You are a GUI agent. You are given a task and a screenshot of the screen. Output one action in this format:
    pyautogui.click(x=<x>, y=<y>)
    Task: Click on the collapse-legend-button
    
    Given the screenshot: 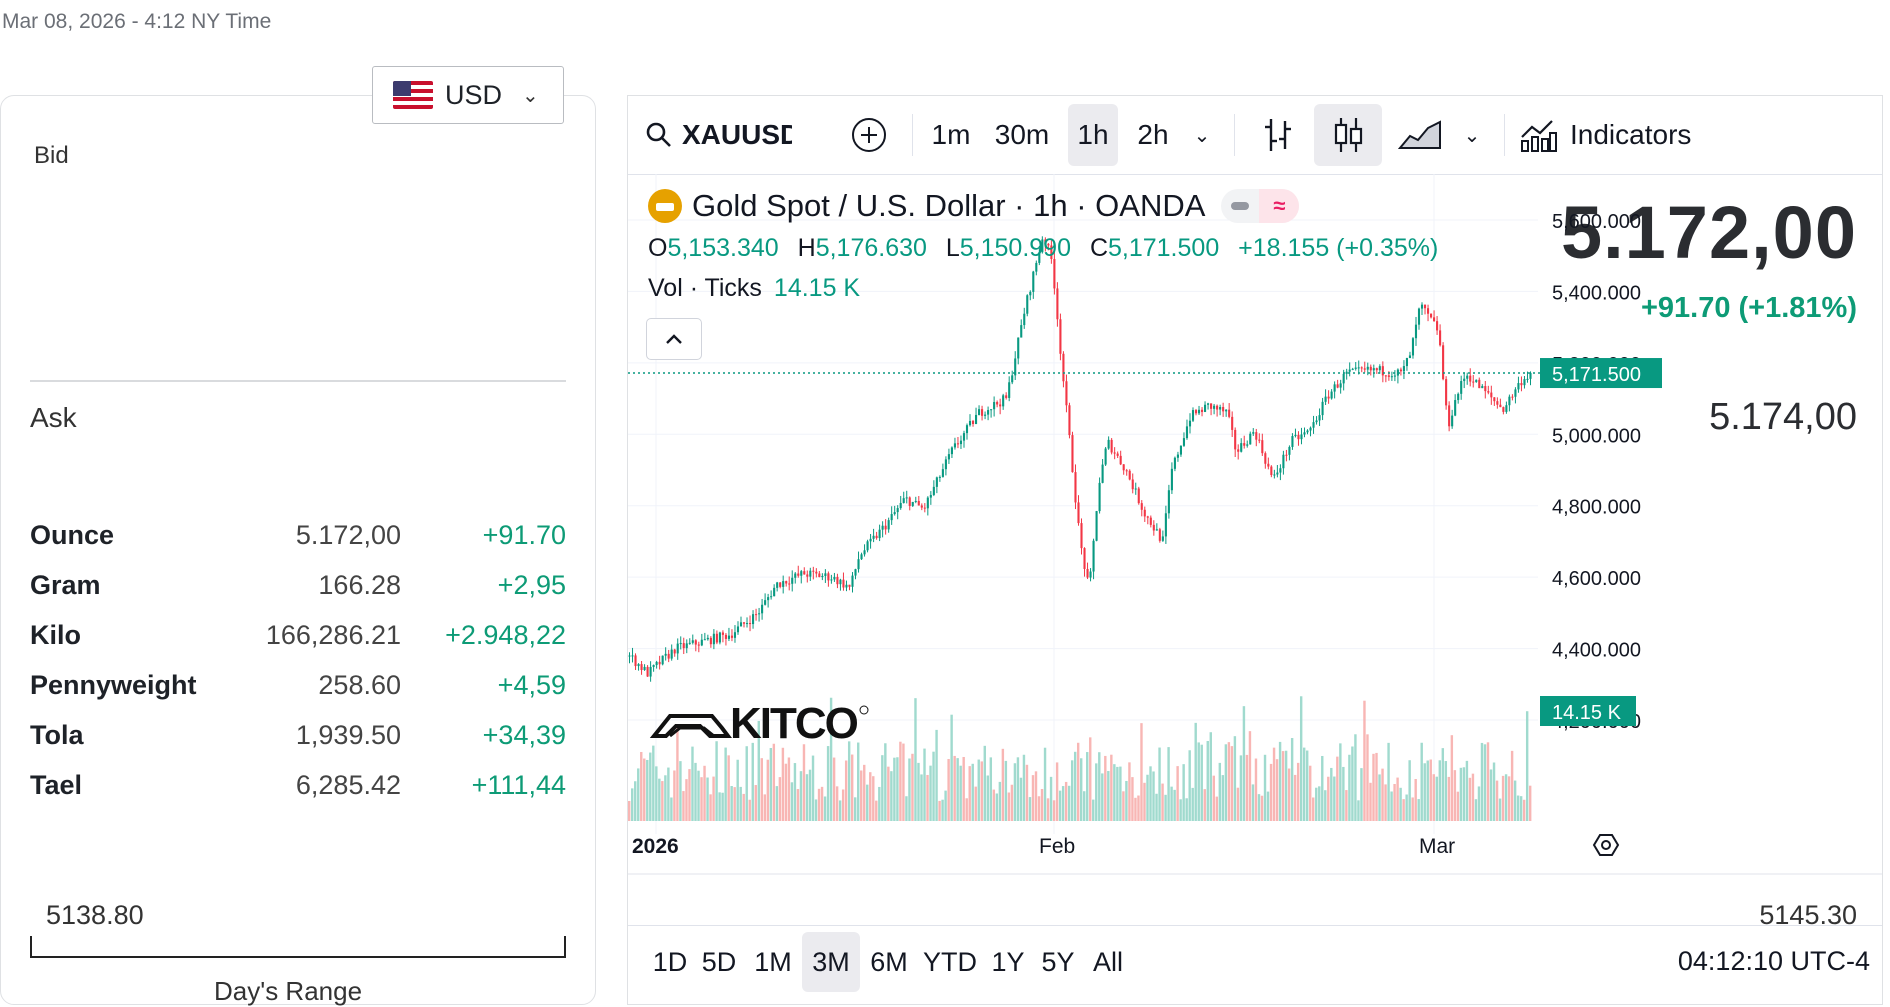 What is the action you would take?
    pyautogui.click(x=674, y=339)
    